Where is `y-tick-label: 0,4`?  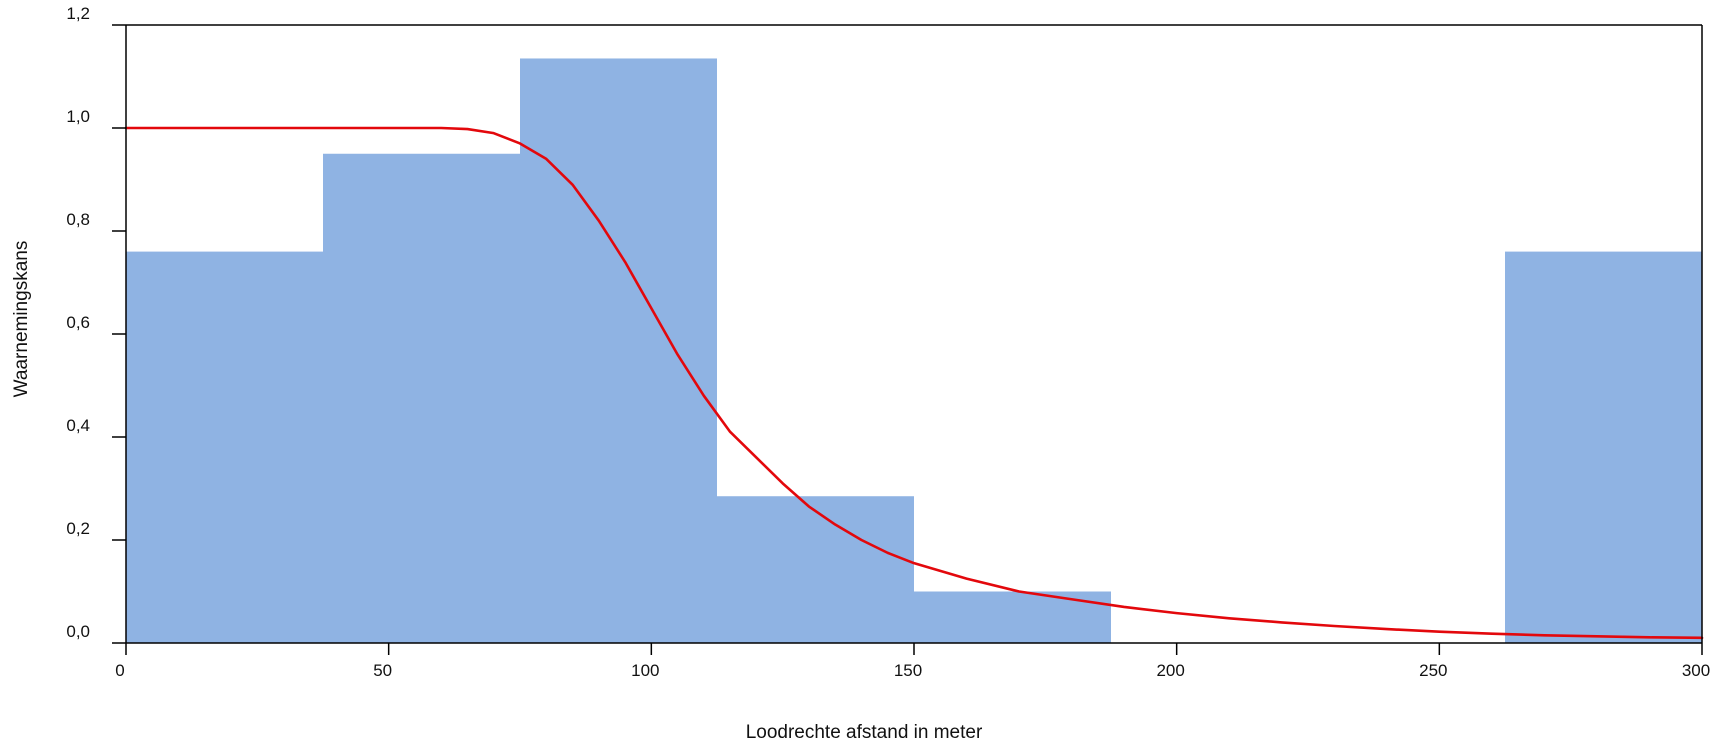 y-tick-label: 0,4 is located at coordinates (78, 425).